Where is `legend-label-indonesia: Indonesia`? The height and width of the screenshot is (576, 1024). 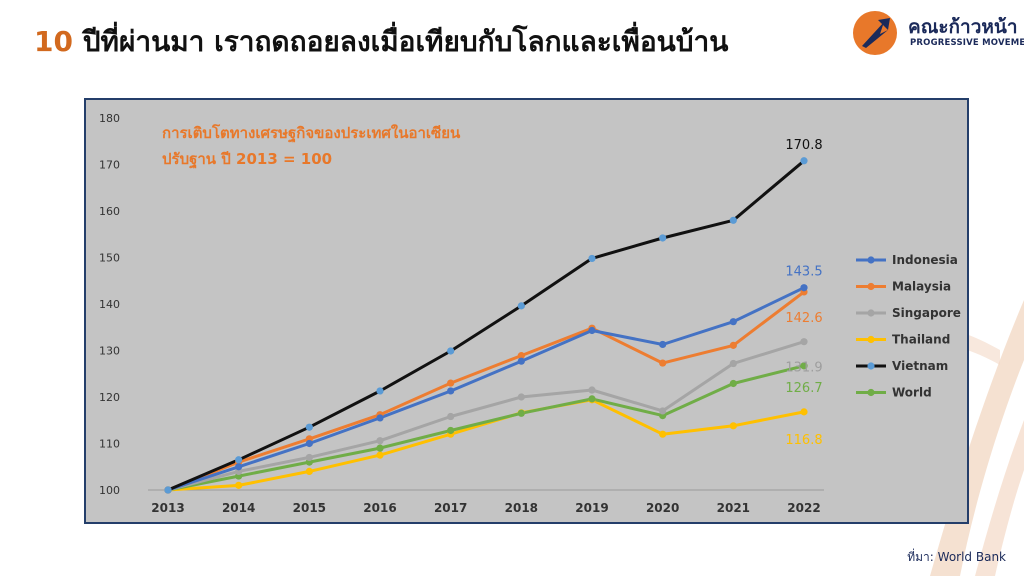 legend-label-indonesia: Indonesia is located at coordinates (925, 260).